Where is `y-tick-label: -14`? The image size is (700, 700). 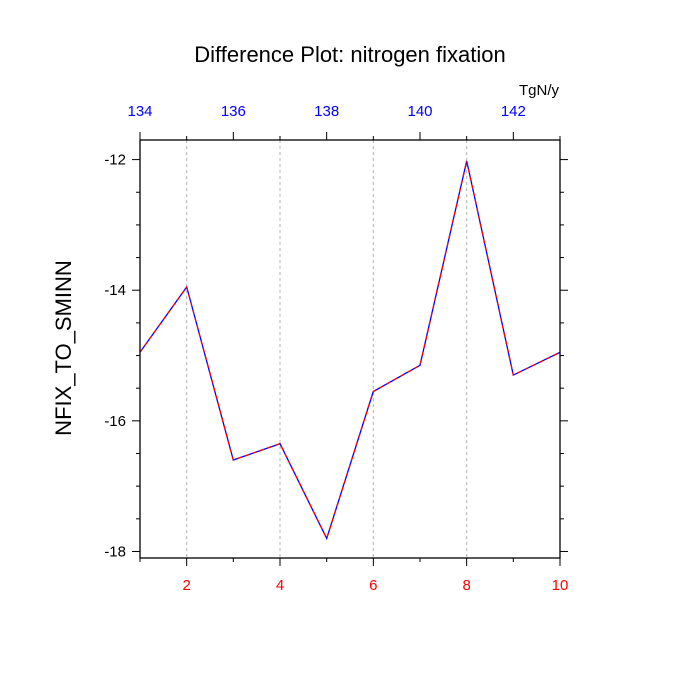
y-tick-label: -14 is located at coordinates (115, 290).